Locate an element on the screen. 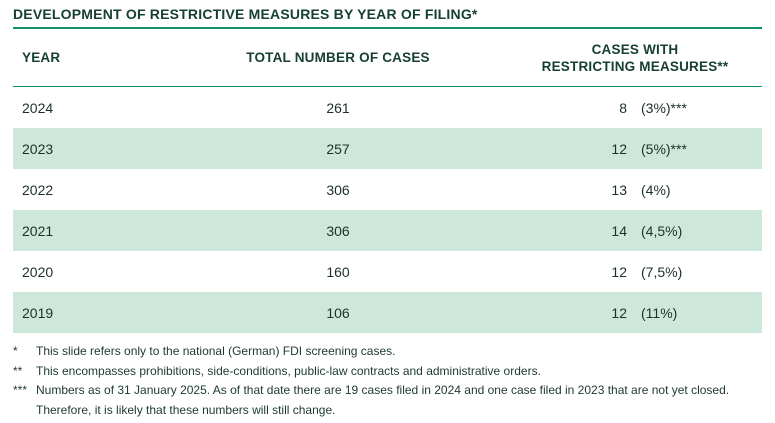 This screenshot has width=775, height=423. year-cell: 2022 is located at coordinates (38, 189).